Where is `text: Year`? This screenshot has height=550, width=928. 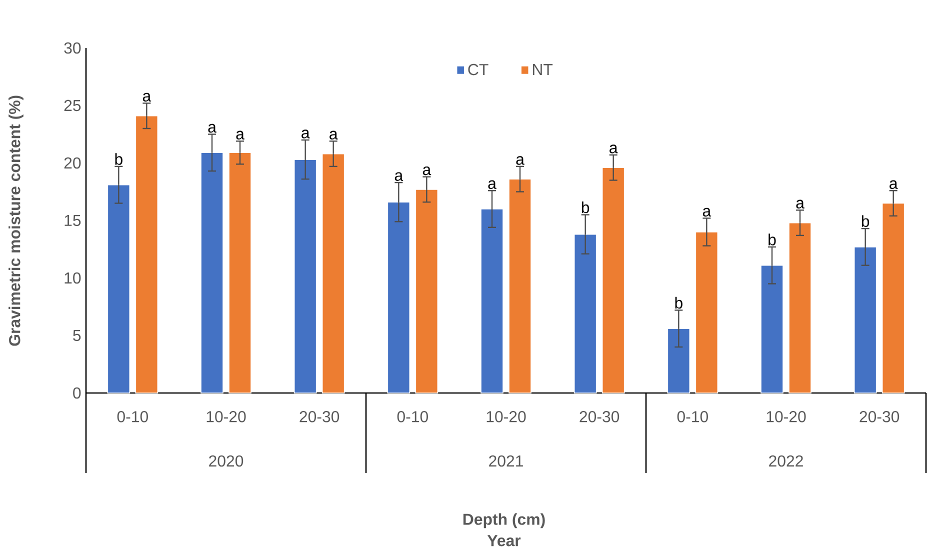 text: Year is located at coordinates (504, 540).